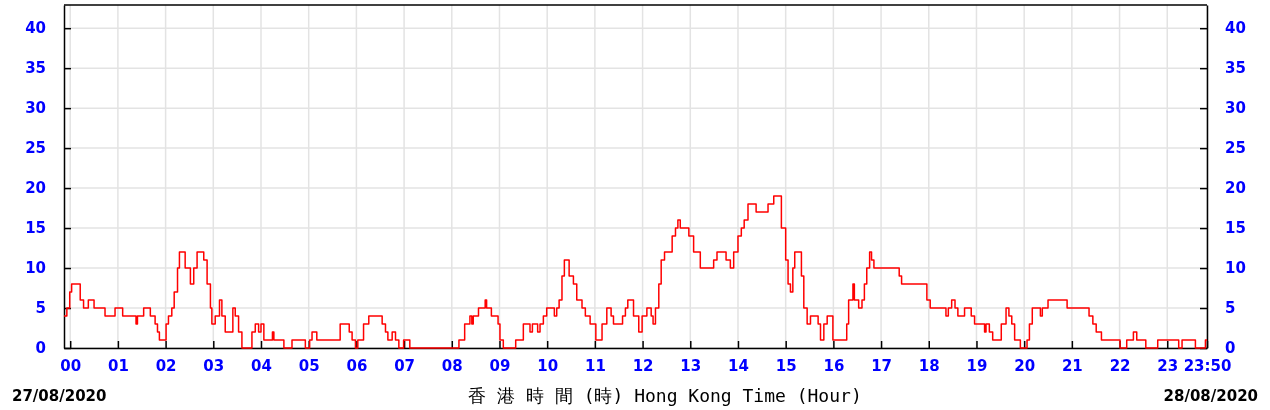 This screenshot has width=1270, height=410. I want to click on x-tick-label: 00, so click(71, 365).